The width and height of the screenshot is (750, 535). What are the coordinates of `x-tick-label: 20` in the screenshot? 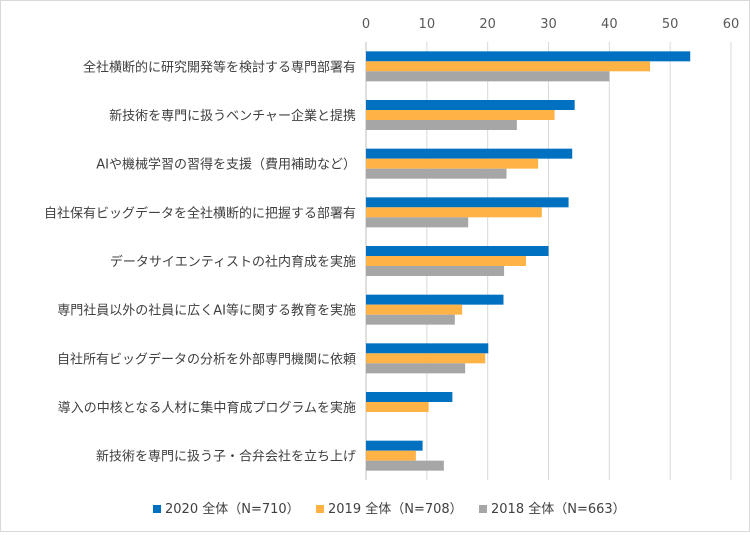 It's located at (487, 24).